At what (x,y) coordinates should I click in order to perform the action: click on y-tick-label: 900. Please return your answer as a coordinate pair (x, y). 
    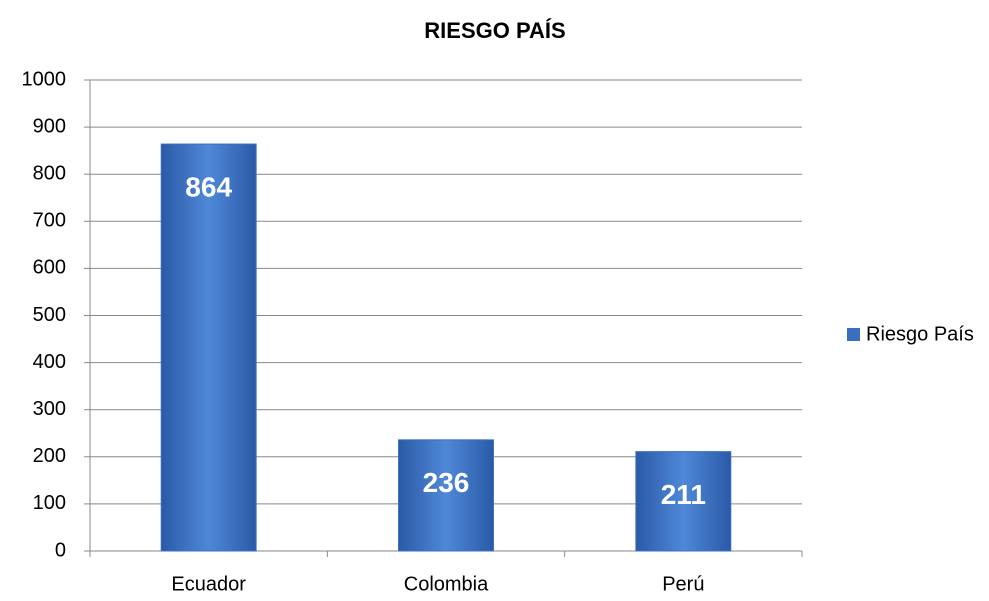
    Looking at the image, I should click on (49, 126).